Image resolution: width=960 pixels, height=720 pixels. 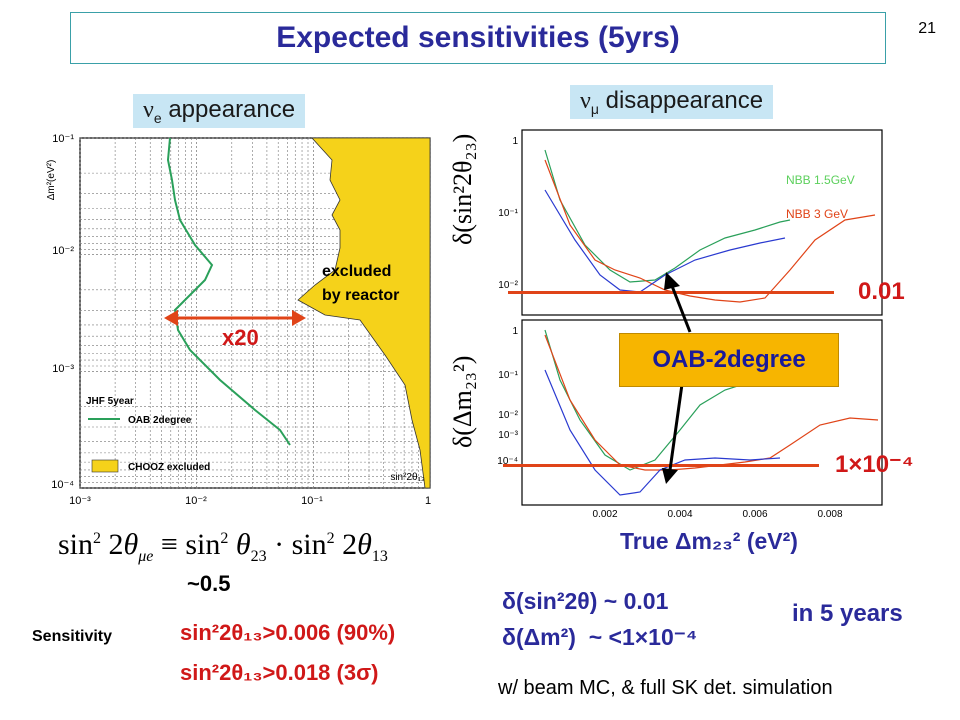 I want to click on disappearance-x-ticks: 0.002 0.004 0.006 0.008, so click(x=717, y=514).